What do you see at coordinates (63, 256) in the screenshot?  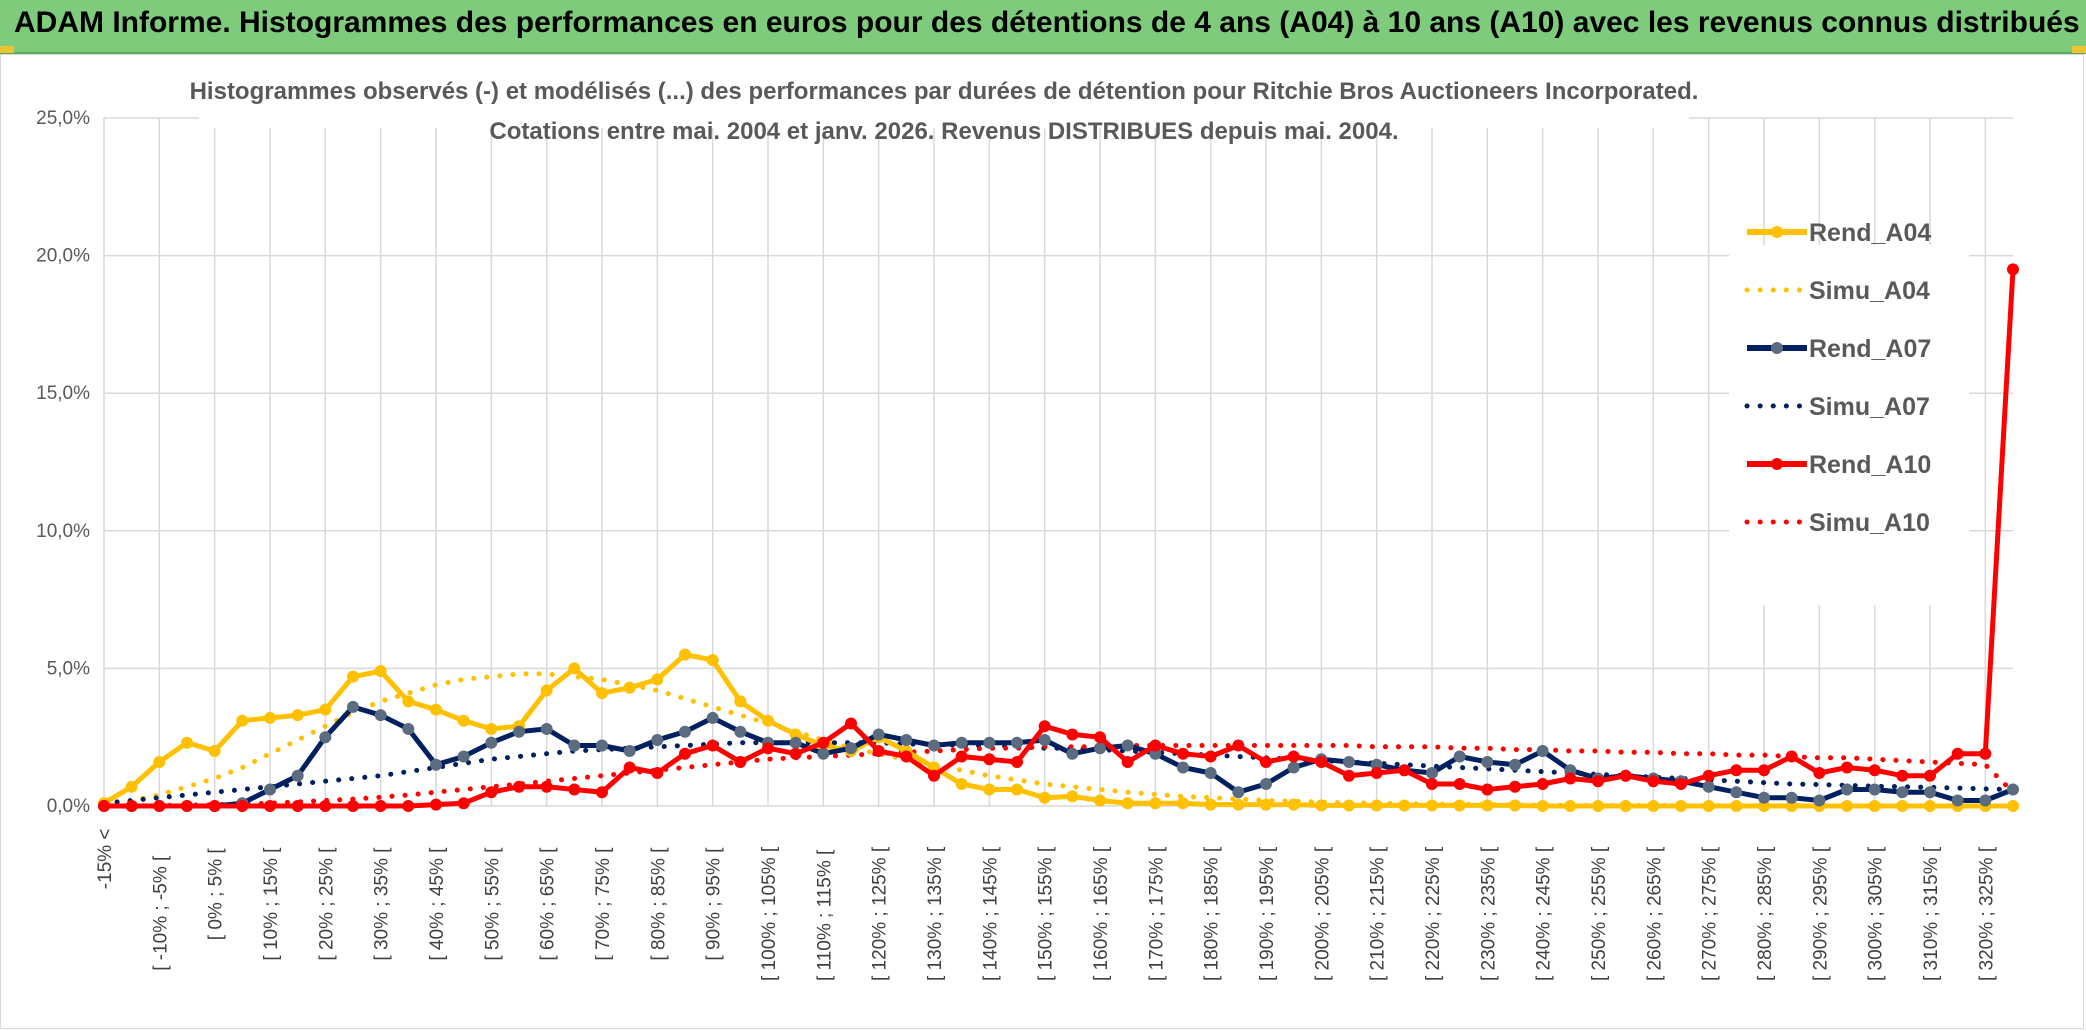 I see `y-tick-label: 20,0%` at bounding box center [63, 256].